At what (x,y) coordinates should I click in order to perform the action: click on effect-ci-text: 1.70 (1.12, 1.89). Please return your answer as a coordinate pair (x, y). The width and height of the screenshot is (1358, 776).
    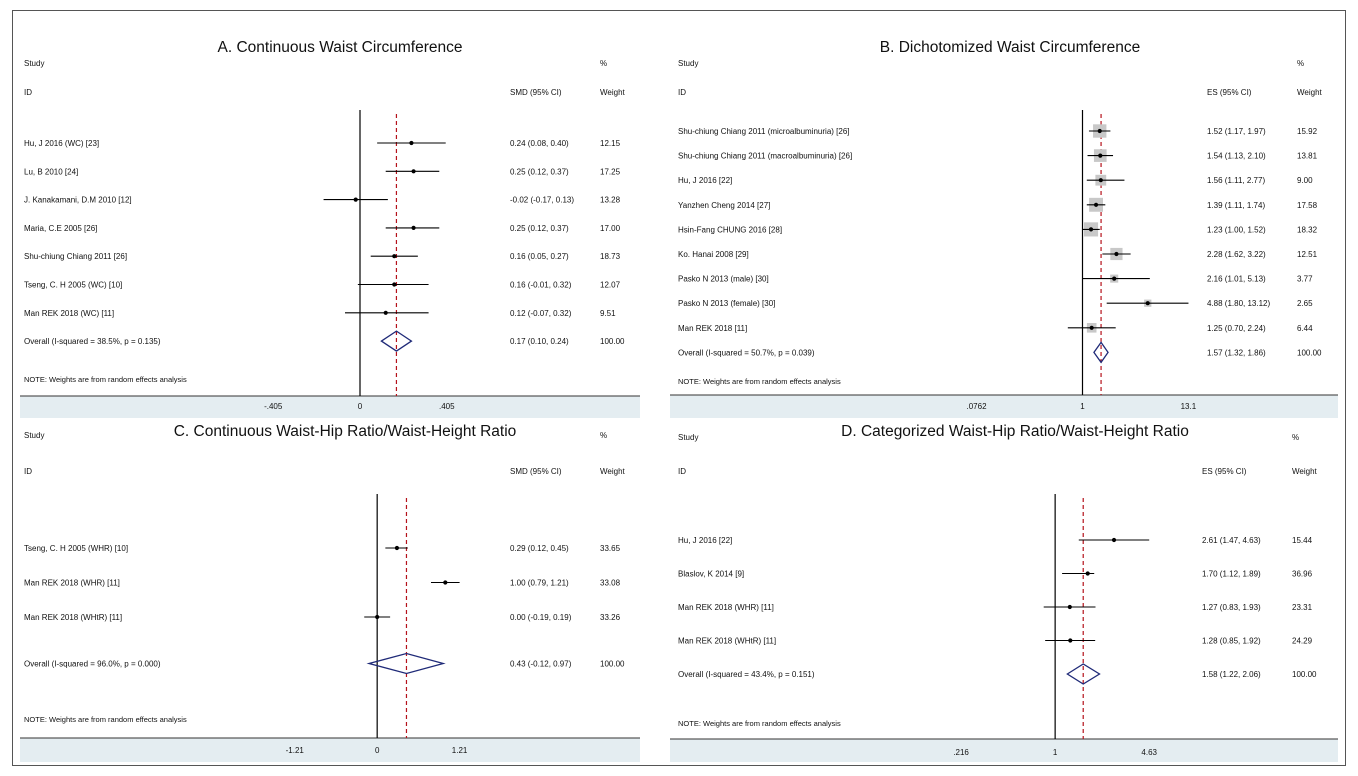
    Looking at the image, I should click on (1231, 574).